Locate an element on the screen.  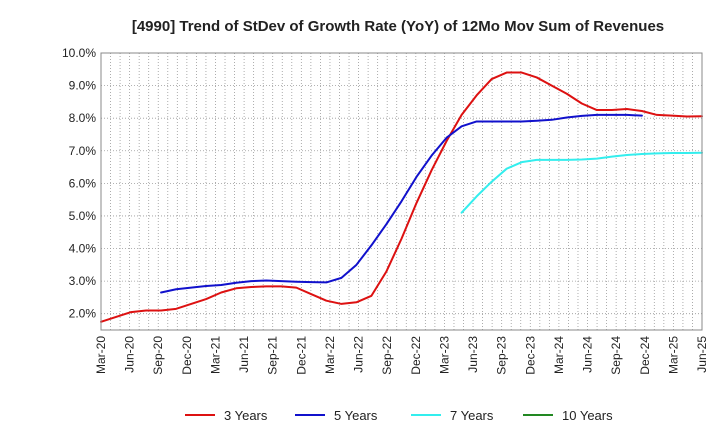
x-tick-label: Mar-20 is located at coordinates (101, 355).